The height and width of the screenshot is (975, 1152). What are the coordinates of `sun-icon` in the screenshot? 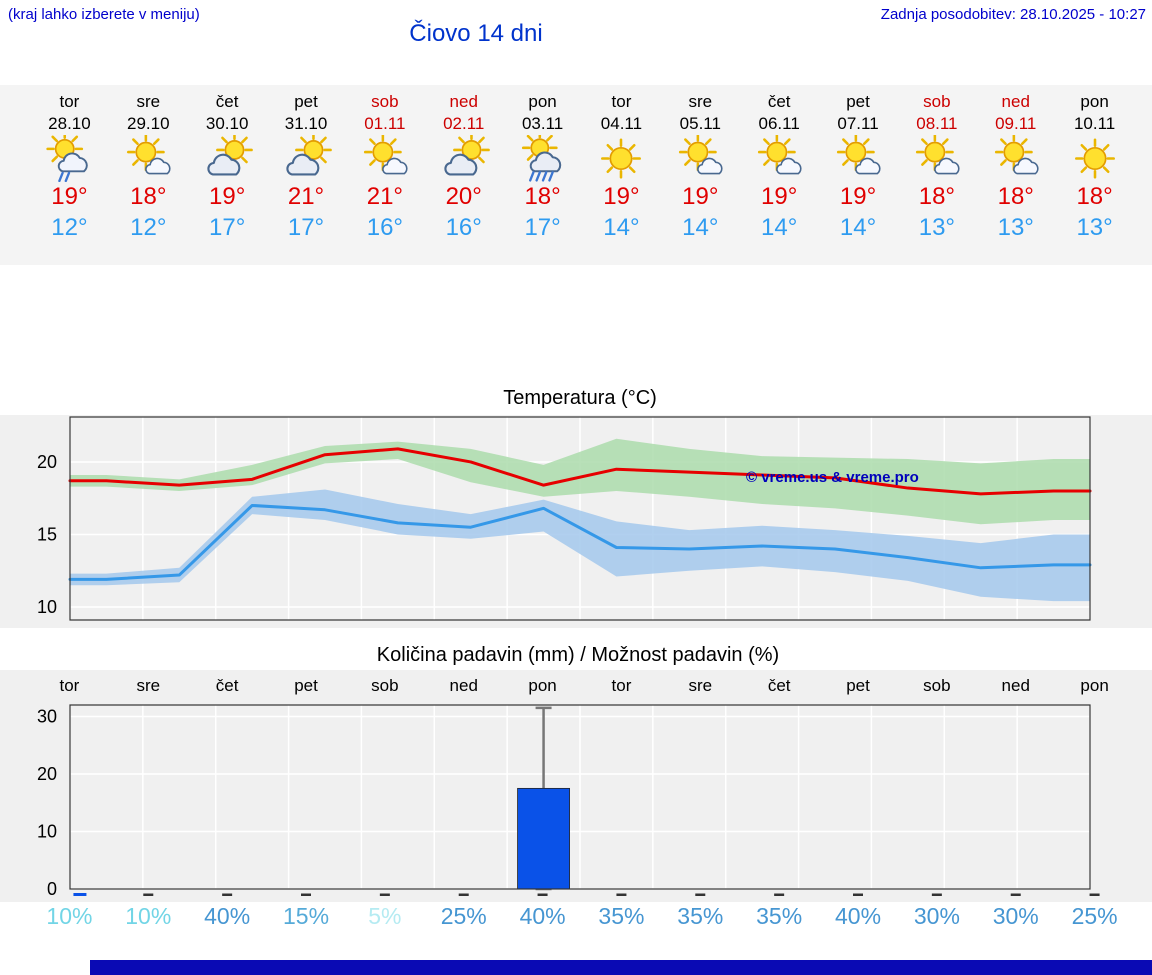 It's located at (621, 158).